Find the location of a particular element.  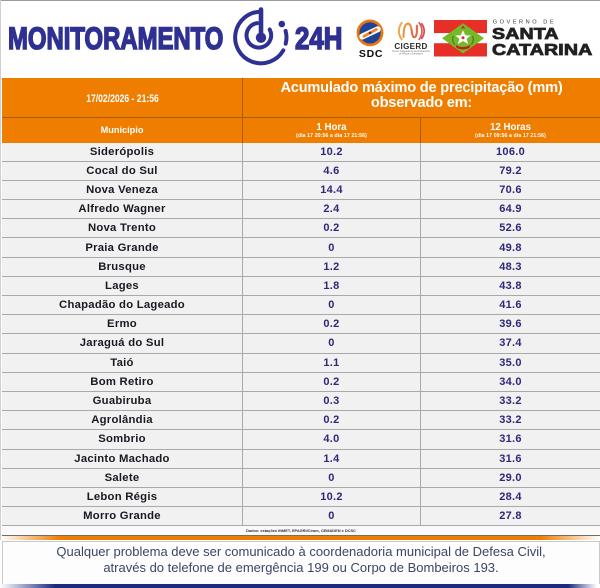

svg-text: CIGERD is located at coordinates (410, 46).